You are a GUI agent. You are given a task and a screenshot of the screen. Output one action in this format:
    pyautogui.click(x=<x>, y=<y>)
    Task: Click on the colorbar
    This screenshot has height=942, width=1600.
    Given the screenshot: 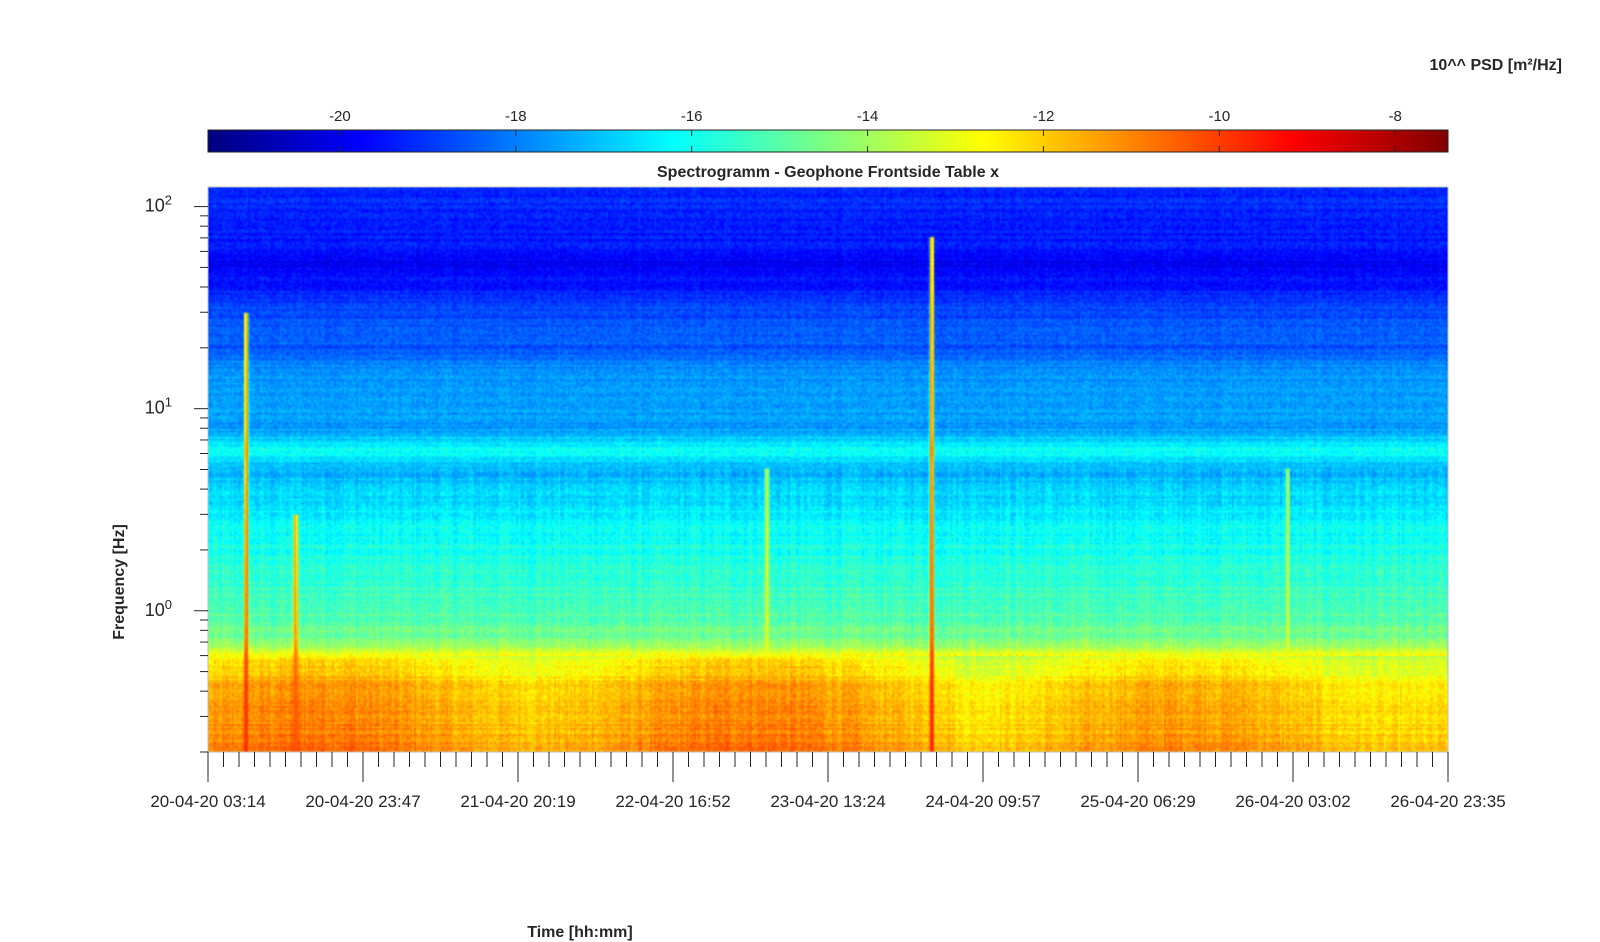 What is the action you would take?
    pyautogui.click(x=828, y=141)
    